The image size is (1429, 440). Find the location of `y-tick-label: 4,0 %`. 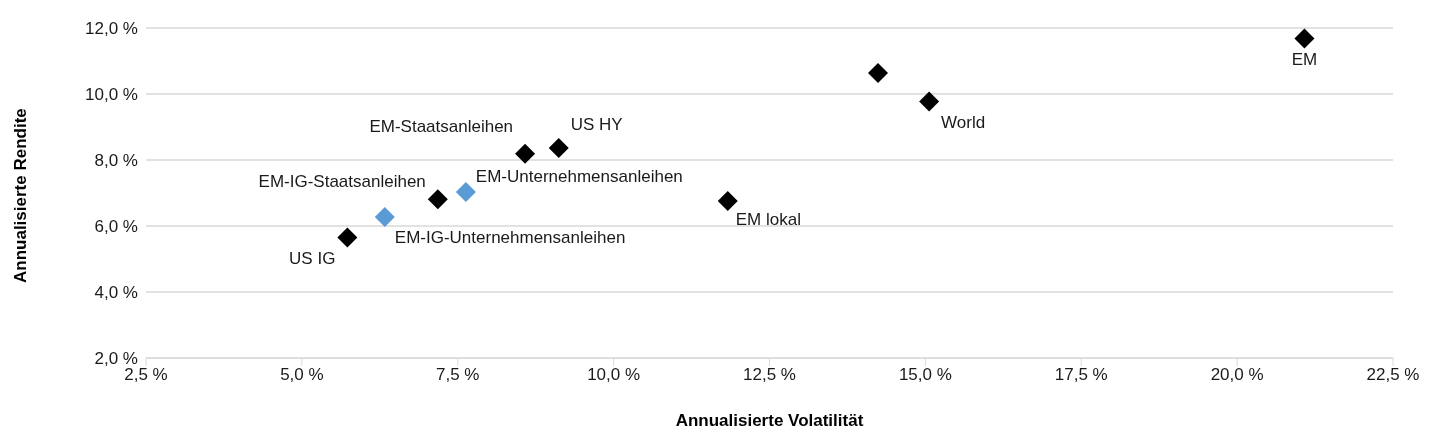

y-tick-label: 4,0 % is located at coordinates (116, 293).